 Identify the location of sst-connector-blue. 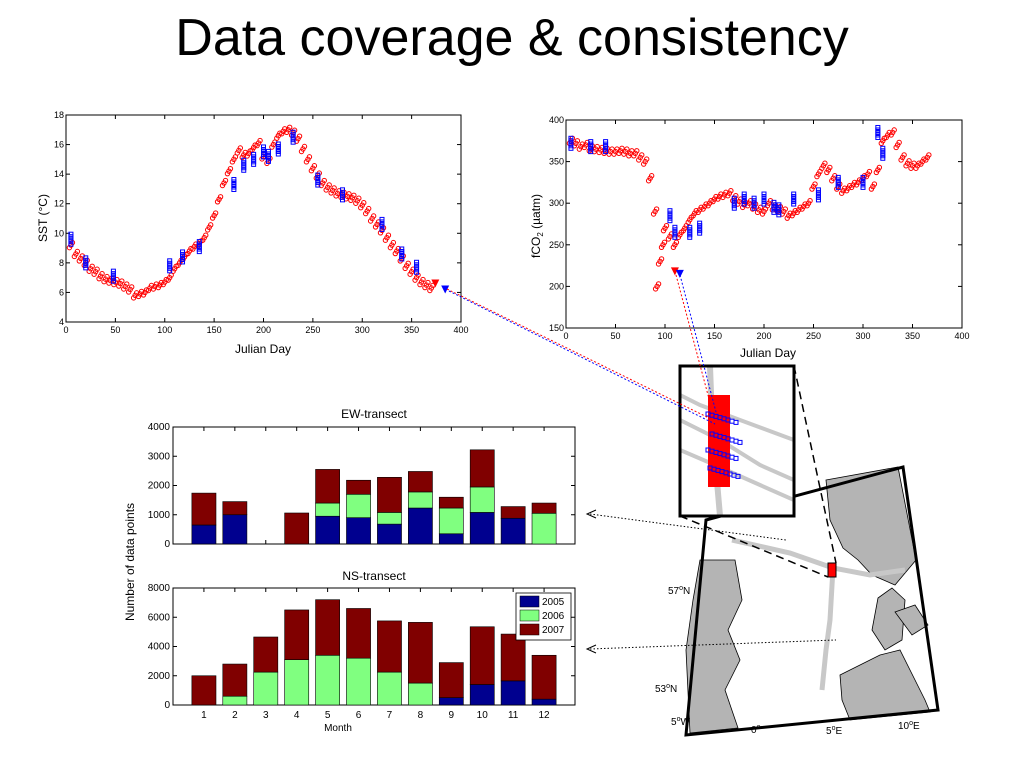
(582, 357).